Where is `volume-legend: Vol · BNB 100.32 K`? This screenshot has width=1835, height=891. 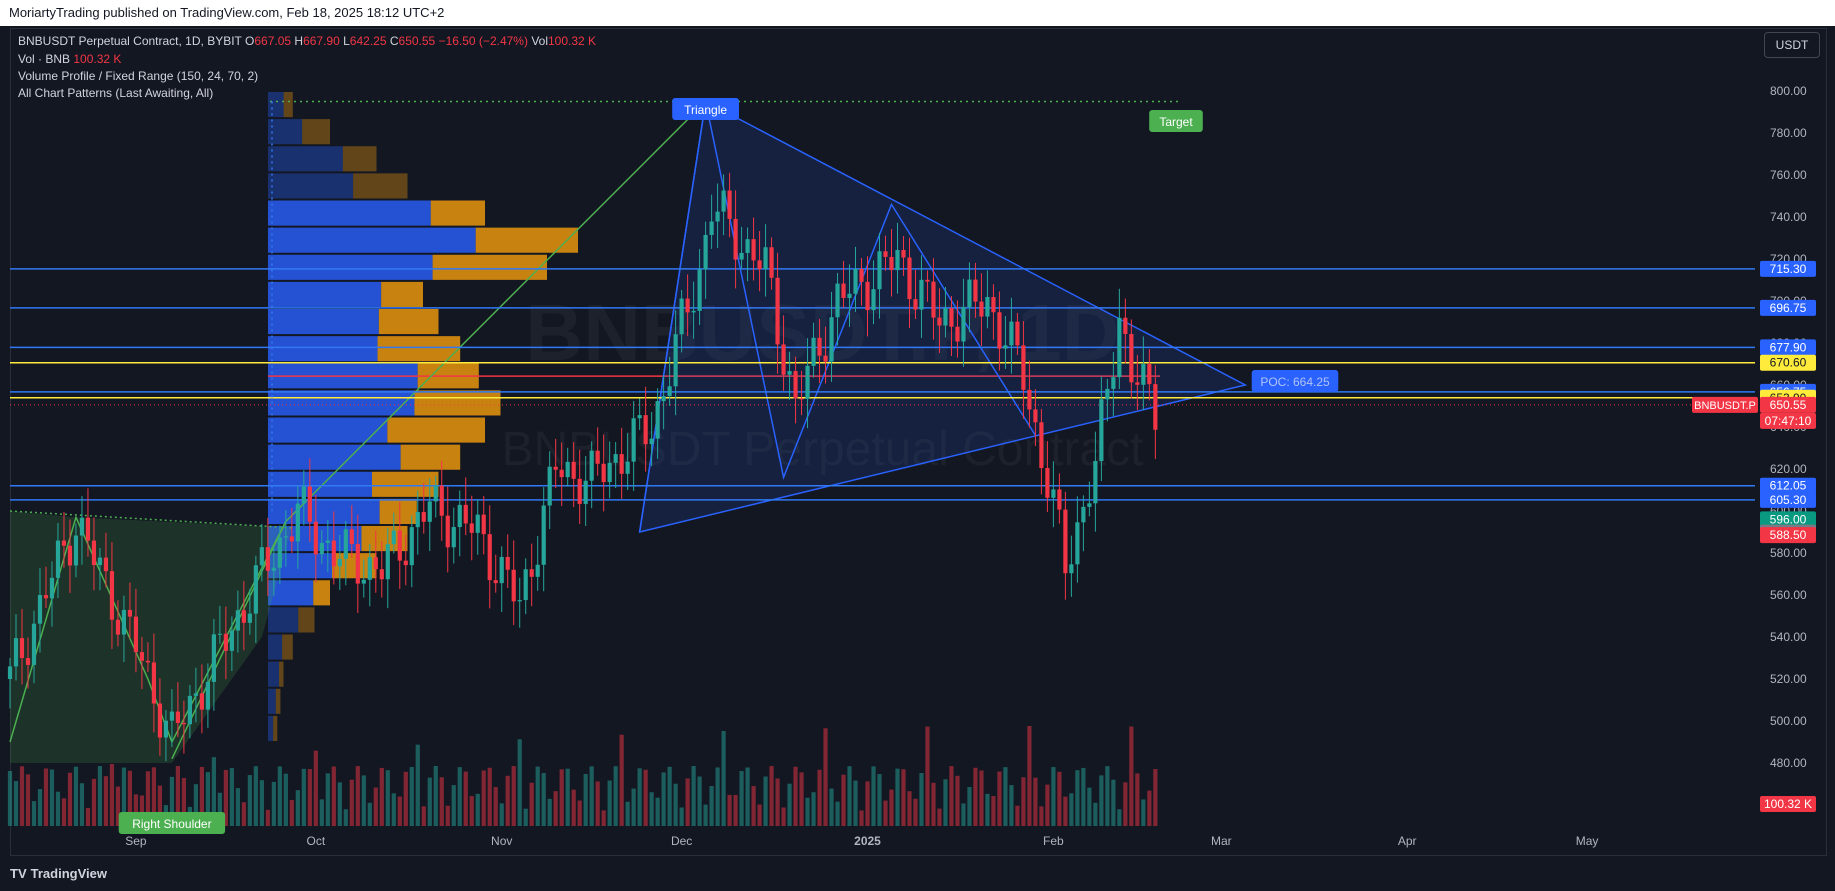
volume-legend: Vol · BNB 100.32 K is located at coordinates (69, 59).